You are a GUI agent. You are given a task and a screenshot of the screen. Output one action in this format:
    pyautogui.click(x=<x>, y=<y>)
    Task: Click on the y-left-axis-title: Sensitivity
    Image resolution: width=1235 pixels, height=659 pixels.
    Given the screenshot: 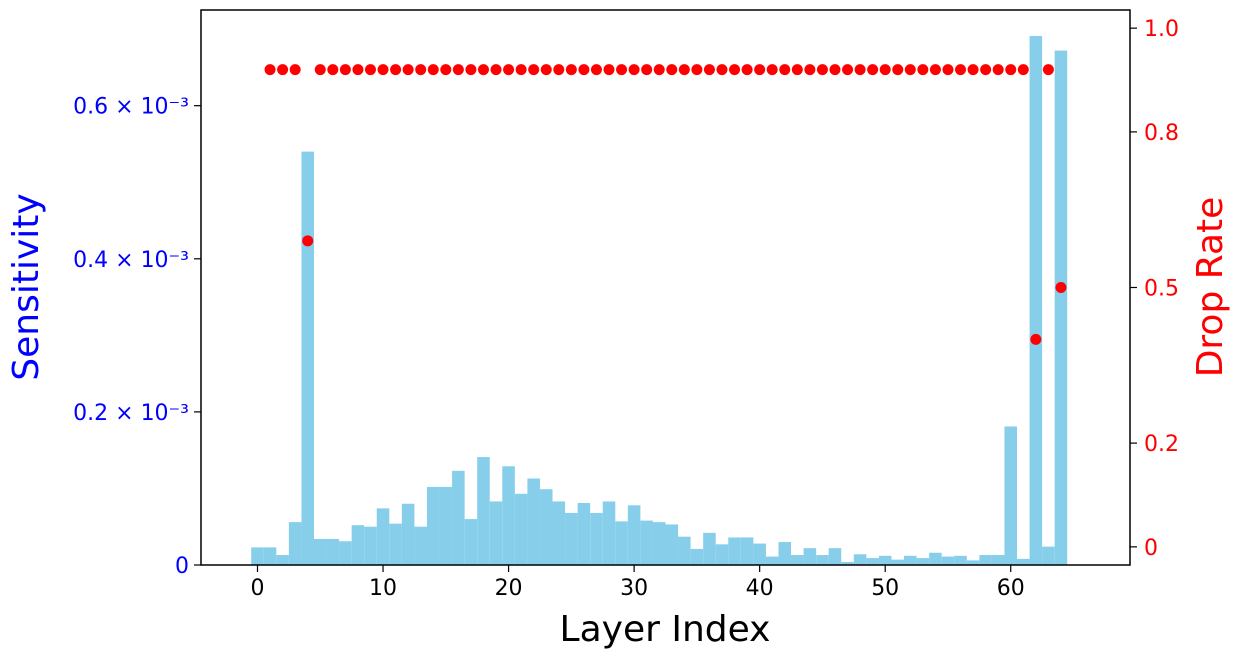 What is the action you would take?
    pyautogui.click(x=26, y=286)
    